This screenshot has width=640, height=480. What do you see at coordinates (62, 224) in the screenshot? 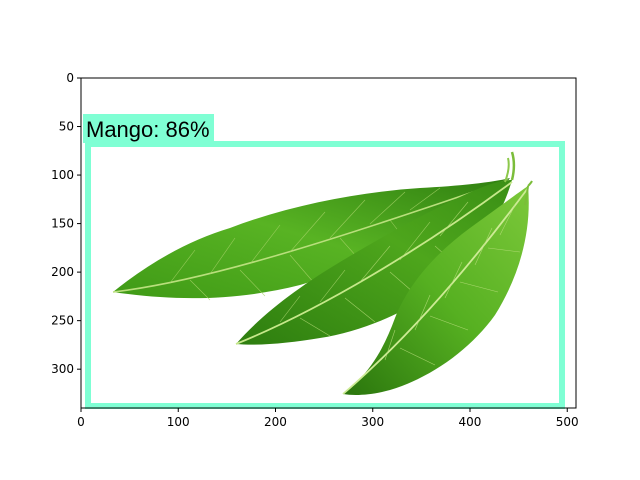
I see `y-tick-label: 150` at bounding box center [62, 224].